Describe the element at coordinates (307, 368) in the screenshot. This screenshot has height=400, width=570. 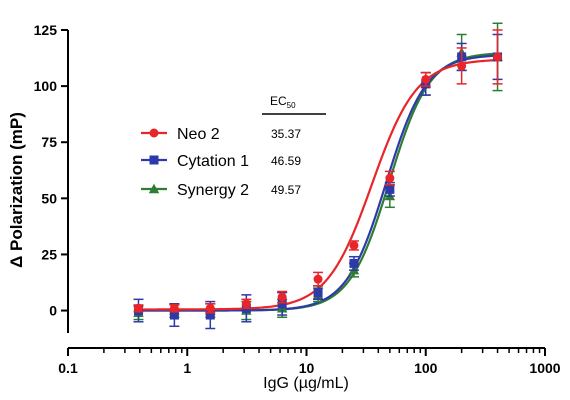
I see `x-tick-label: 10` at that location.